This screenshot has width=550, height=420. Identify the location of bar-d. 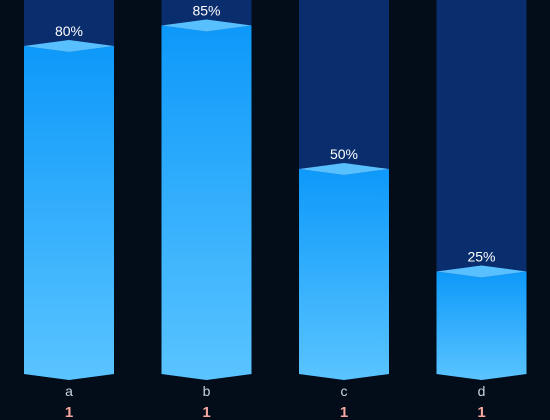
(481, 325).